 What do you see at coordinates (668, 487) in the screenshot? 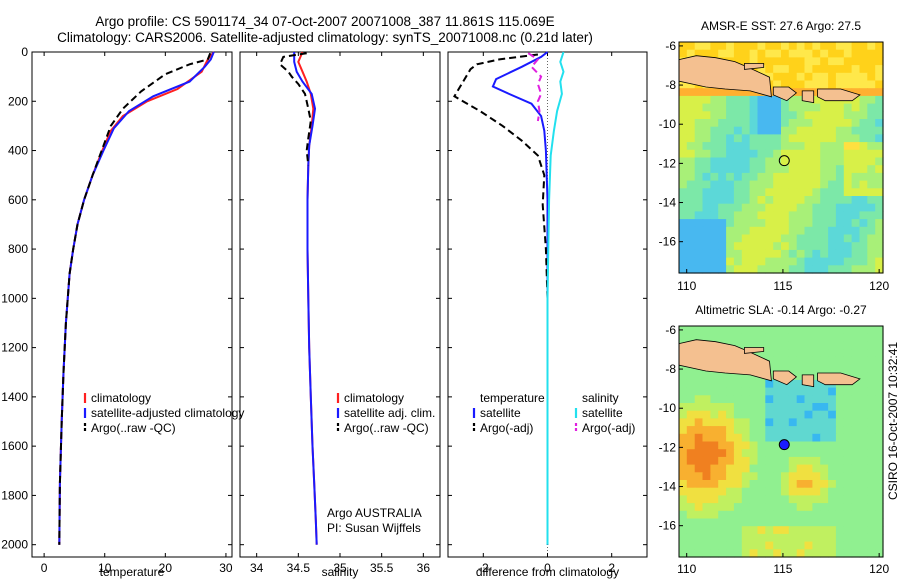
I see `map-y-tick-label-sla: -14` at bounding box center [668, 487].